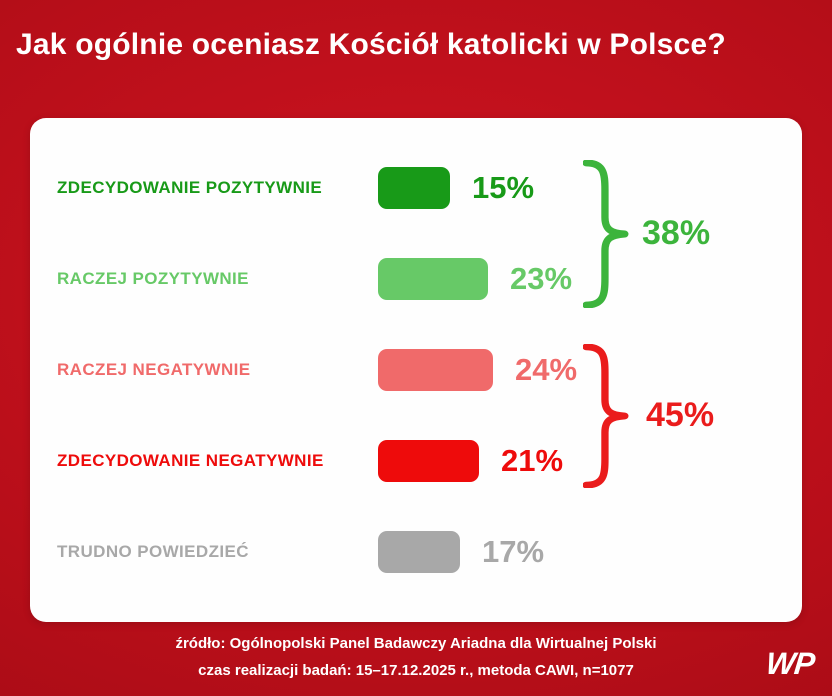 The height and width of the screenshot is (696, 832). What do you see at coordinates (606, 416) in the screenshot?
I see `negative-group-brace-icon` at bounding box center [606, 416].